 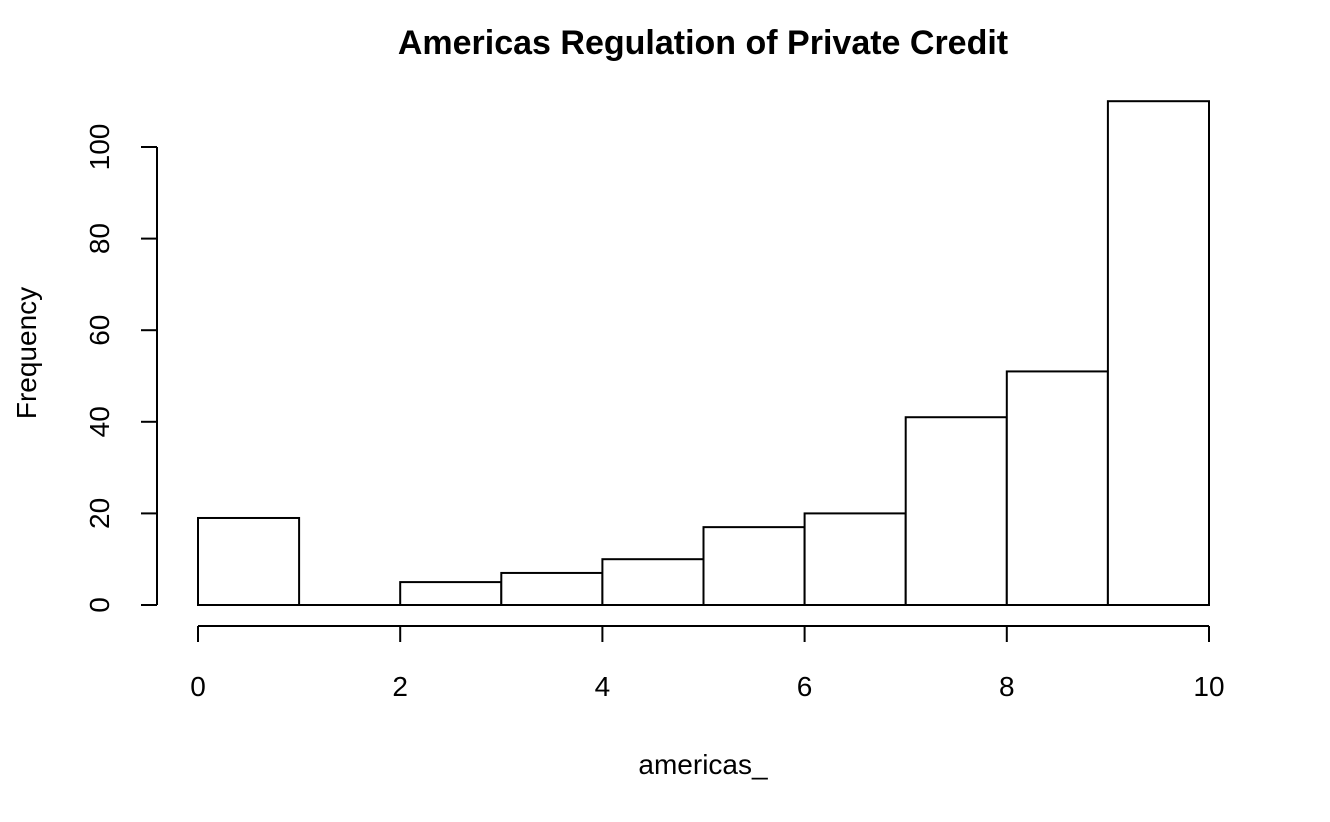 What do you see at coordinates (703, 43) in the screenshot?
I see `chart-title: Americas Regulation of Private Credit` at bounding box center [703, 43].